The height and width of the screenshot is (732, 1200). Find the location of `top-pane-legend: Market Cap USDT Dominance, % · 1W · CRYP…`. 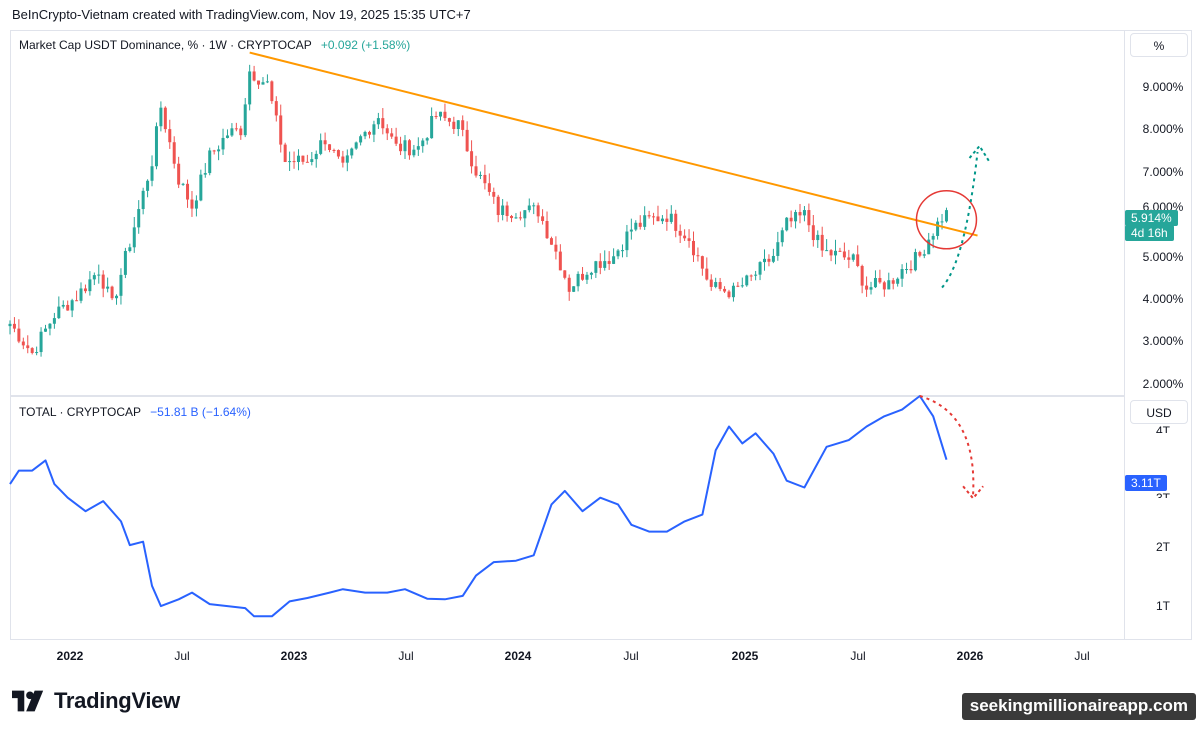

top-pane-legend: Market Cap USDT Dominance, % · 1W · CRYP… is located at coordinates (214, 45).